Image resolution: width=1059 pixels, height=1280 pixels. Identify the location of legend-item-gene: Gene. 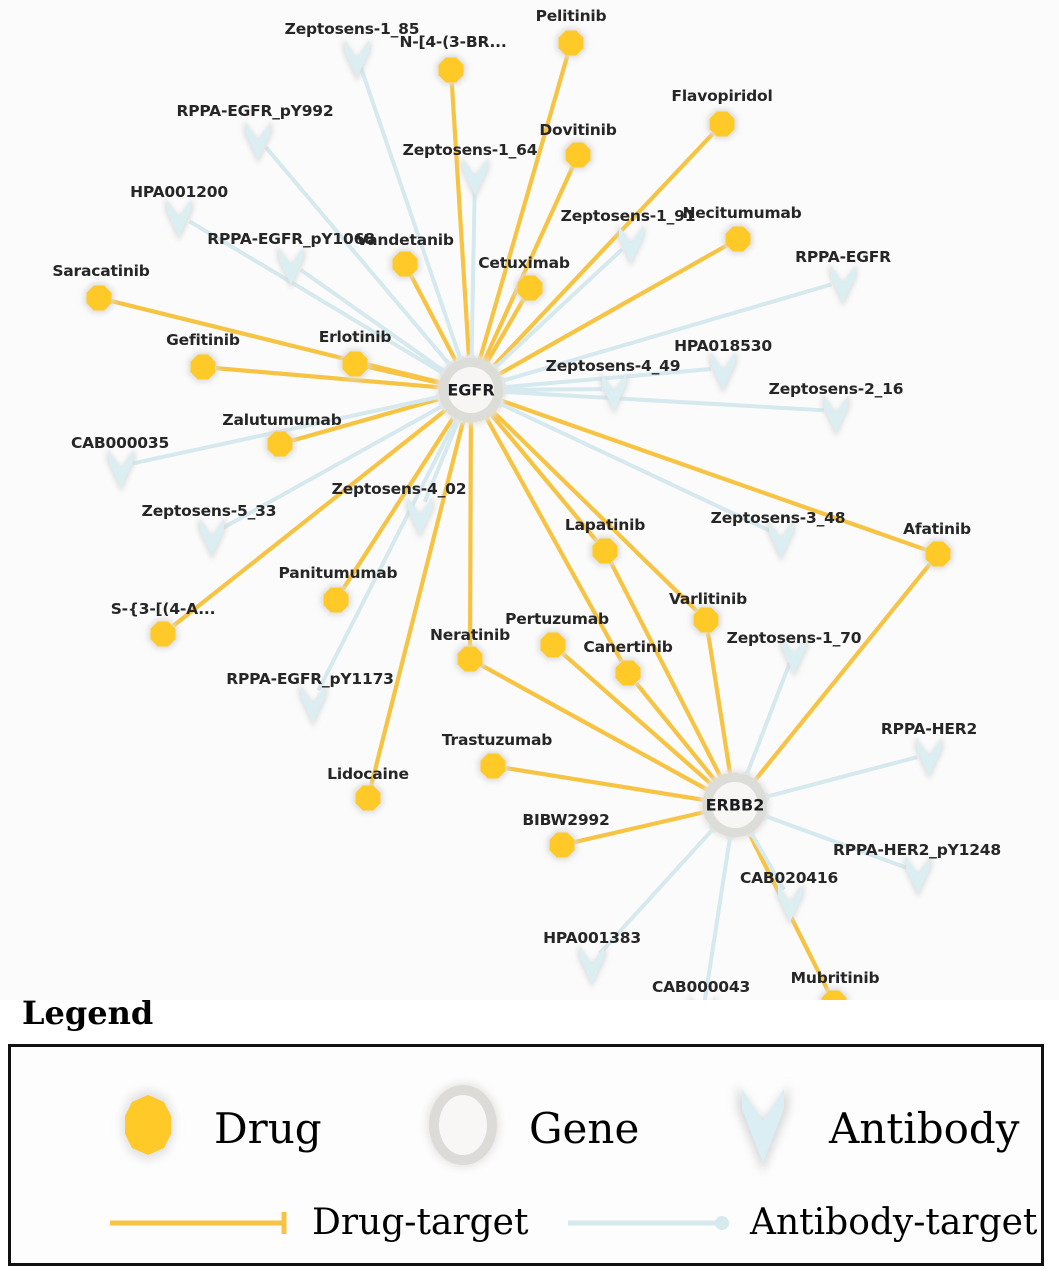
(525, 1129).